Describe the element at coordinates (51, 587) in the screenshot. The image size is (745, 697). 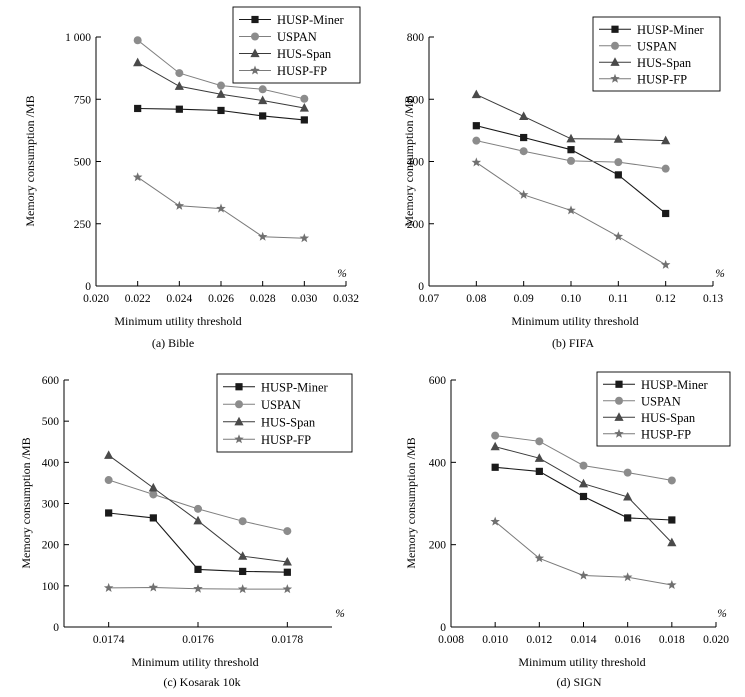
I see `y-tick-label: 100` at that location.